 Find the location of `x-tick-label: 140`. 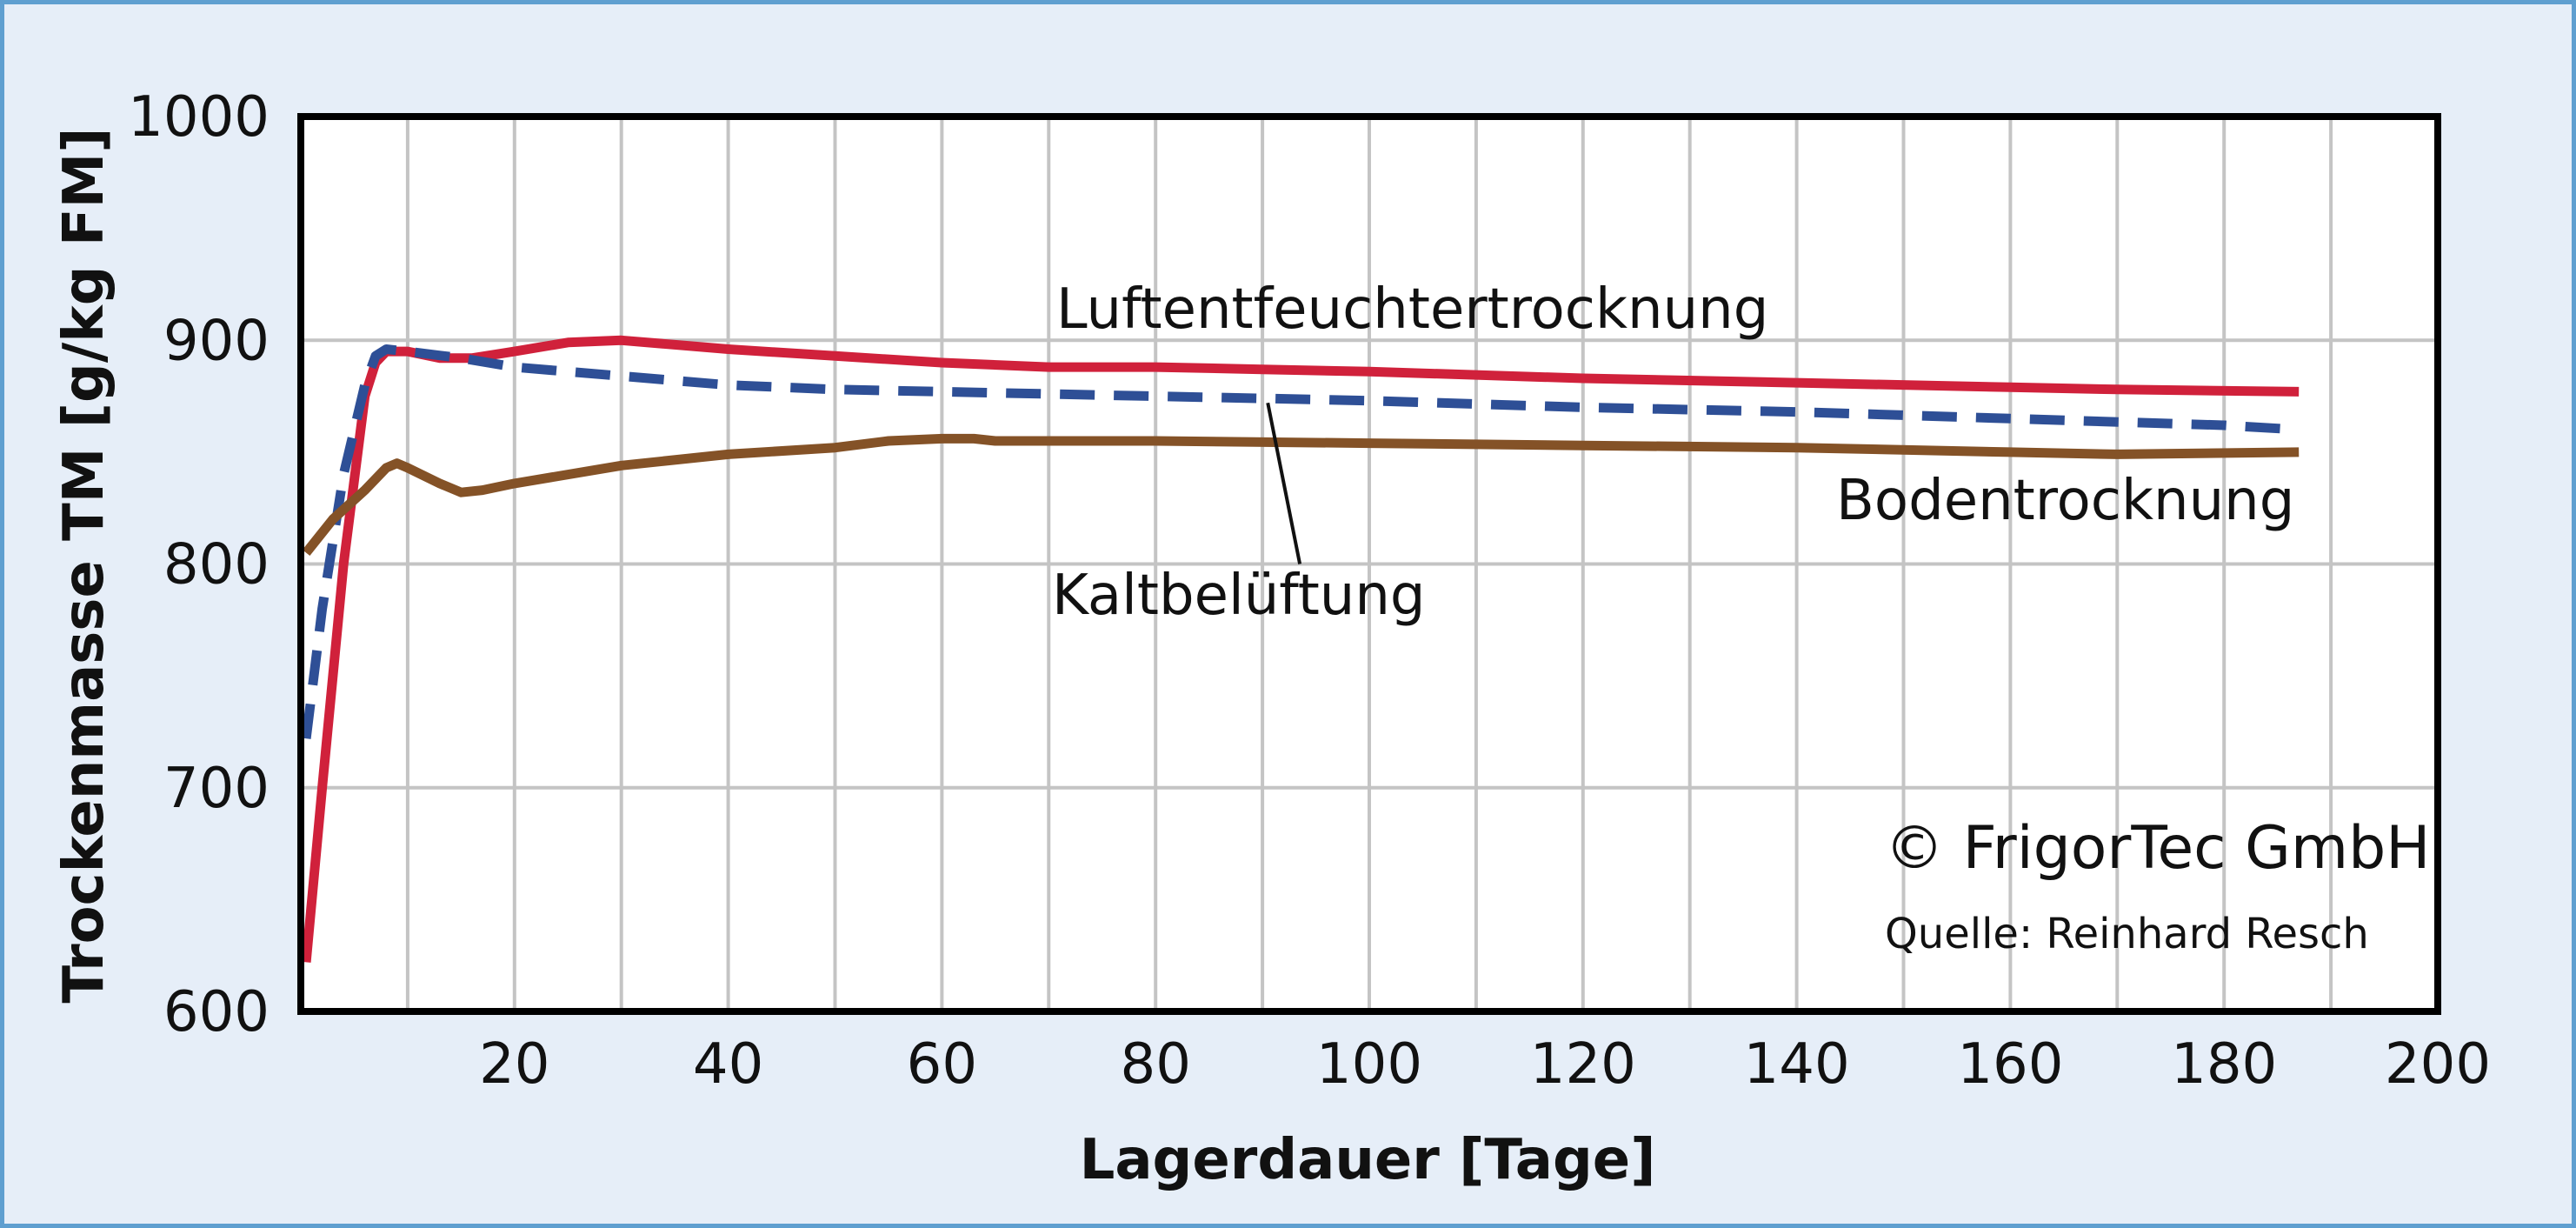

x-tick-label: 140 is located at coordinates (1797, 1065).